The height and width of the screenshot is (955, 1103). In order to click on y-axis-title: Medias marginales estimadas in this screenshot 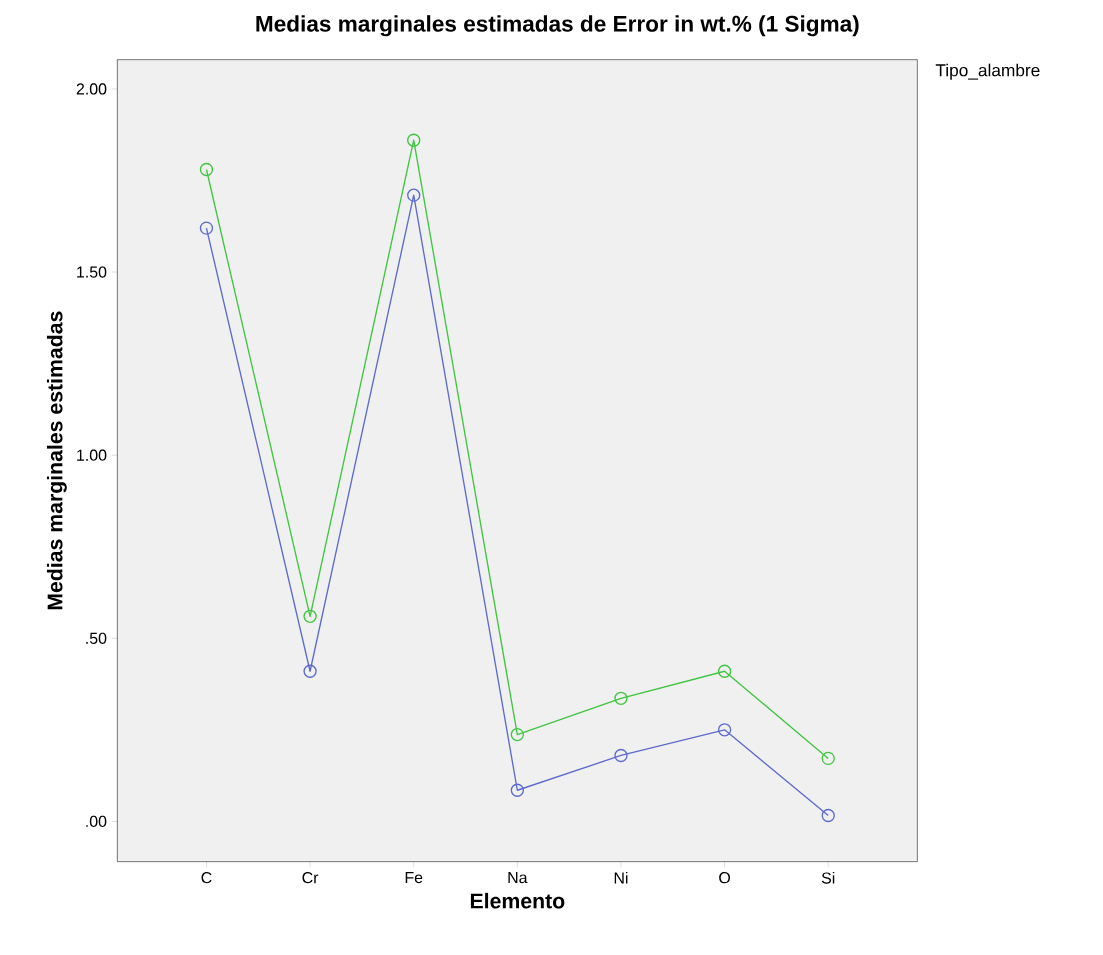, I will do `click(56, 460)`.